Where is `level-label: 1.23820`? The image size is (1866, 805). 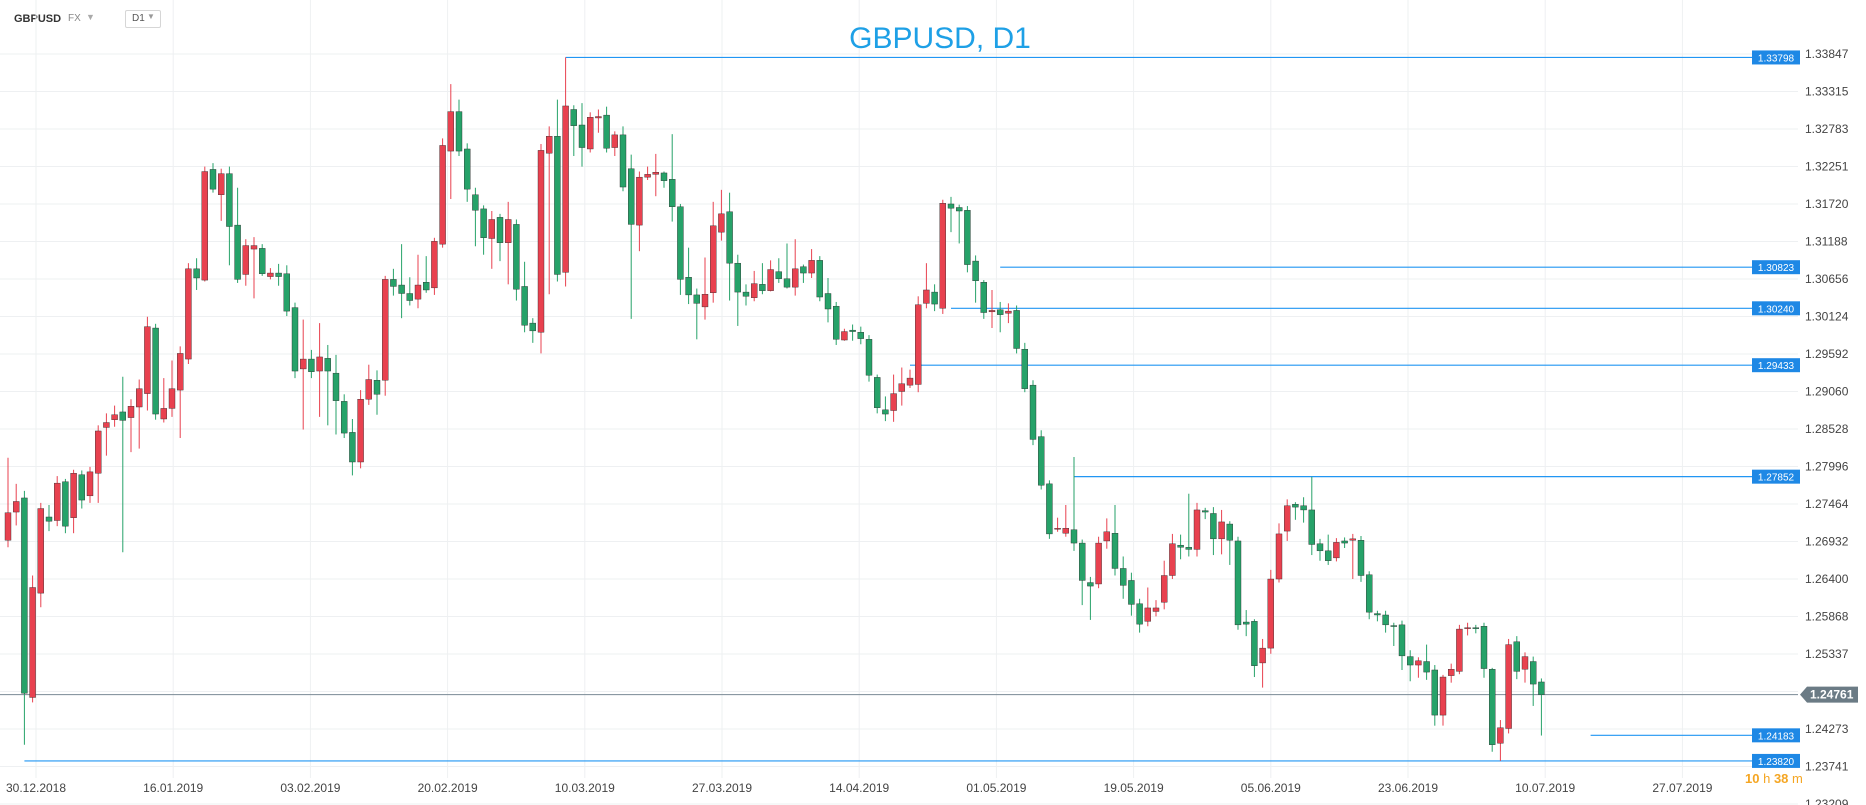 level-label: 1.23820 is located at coordinates (1776, 762).